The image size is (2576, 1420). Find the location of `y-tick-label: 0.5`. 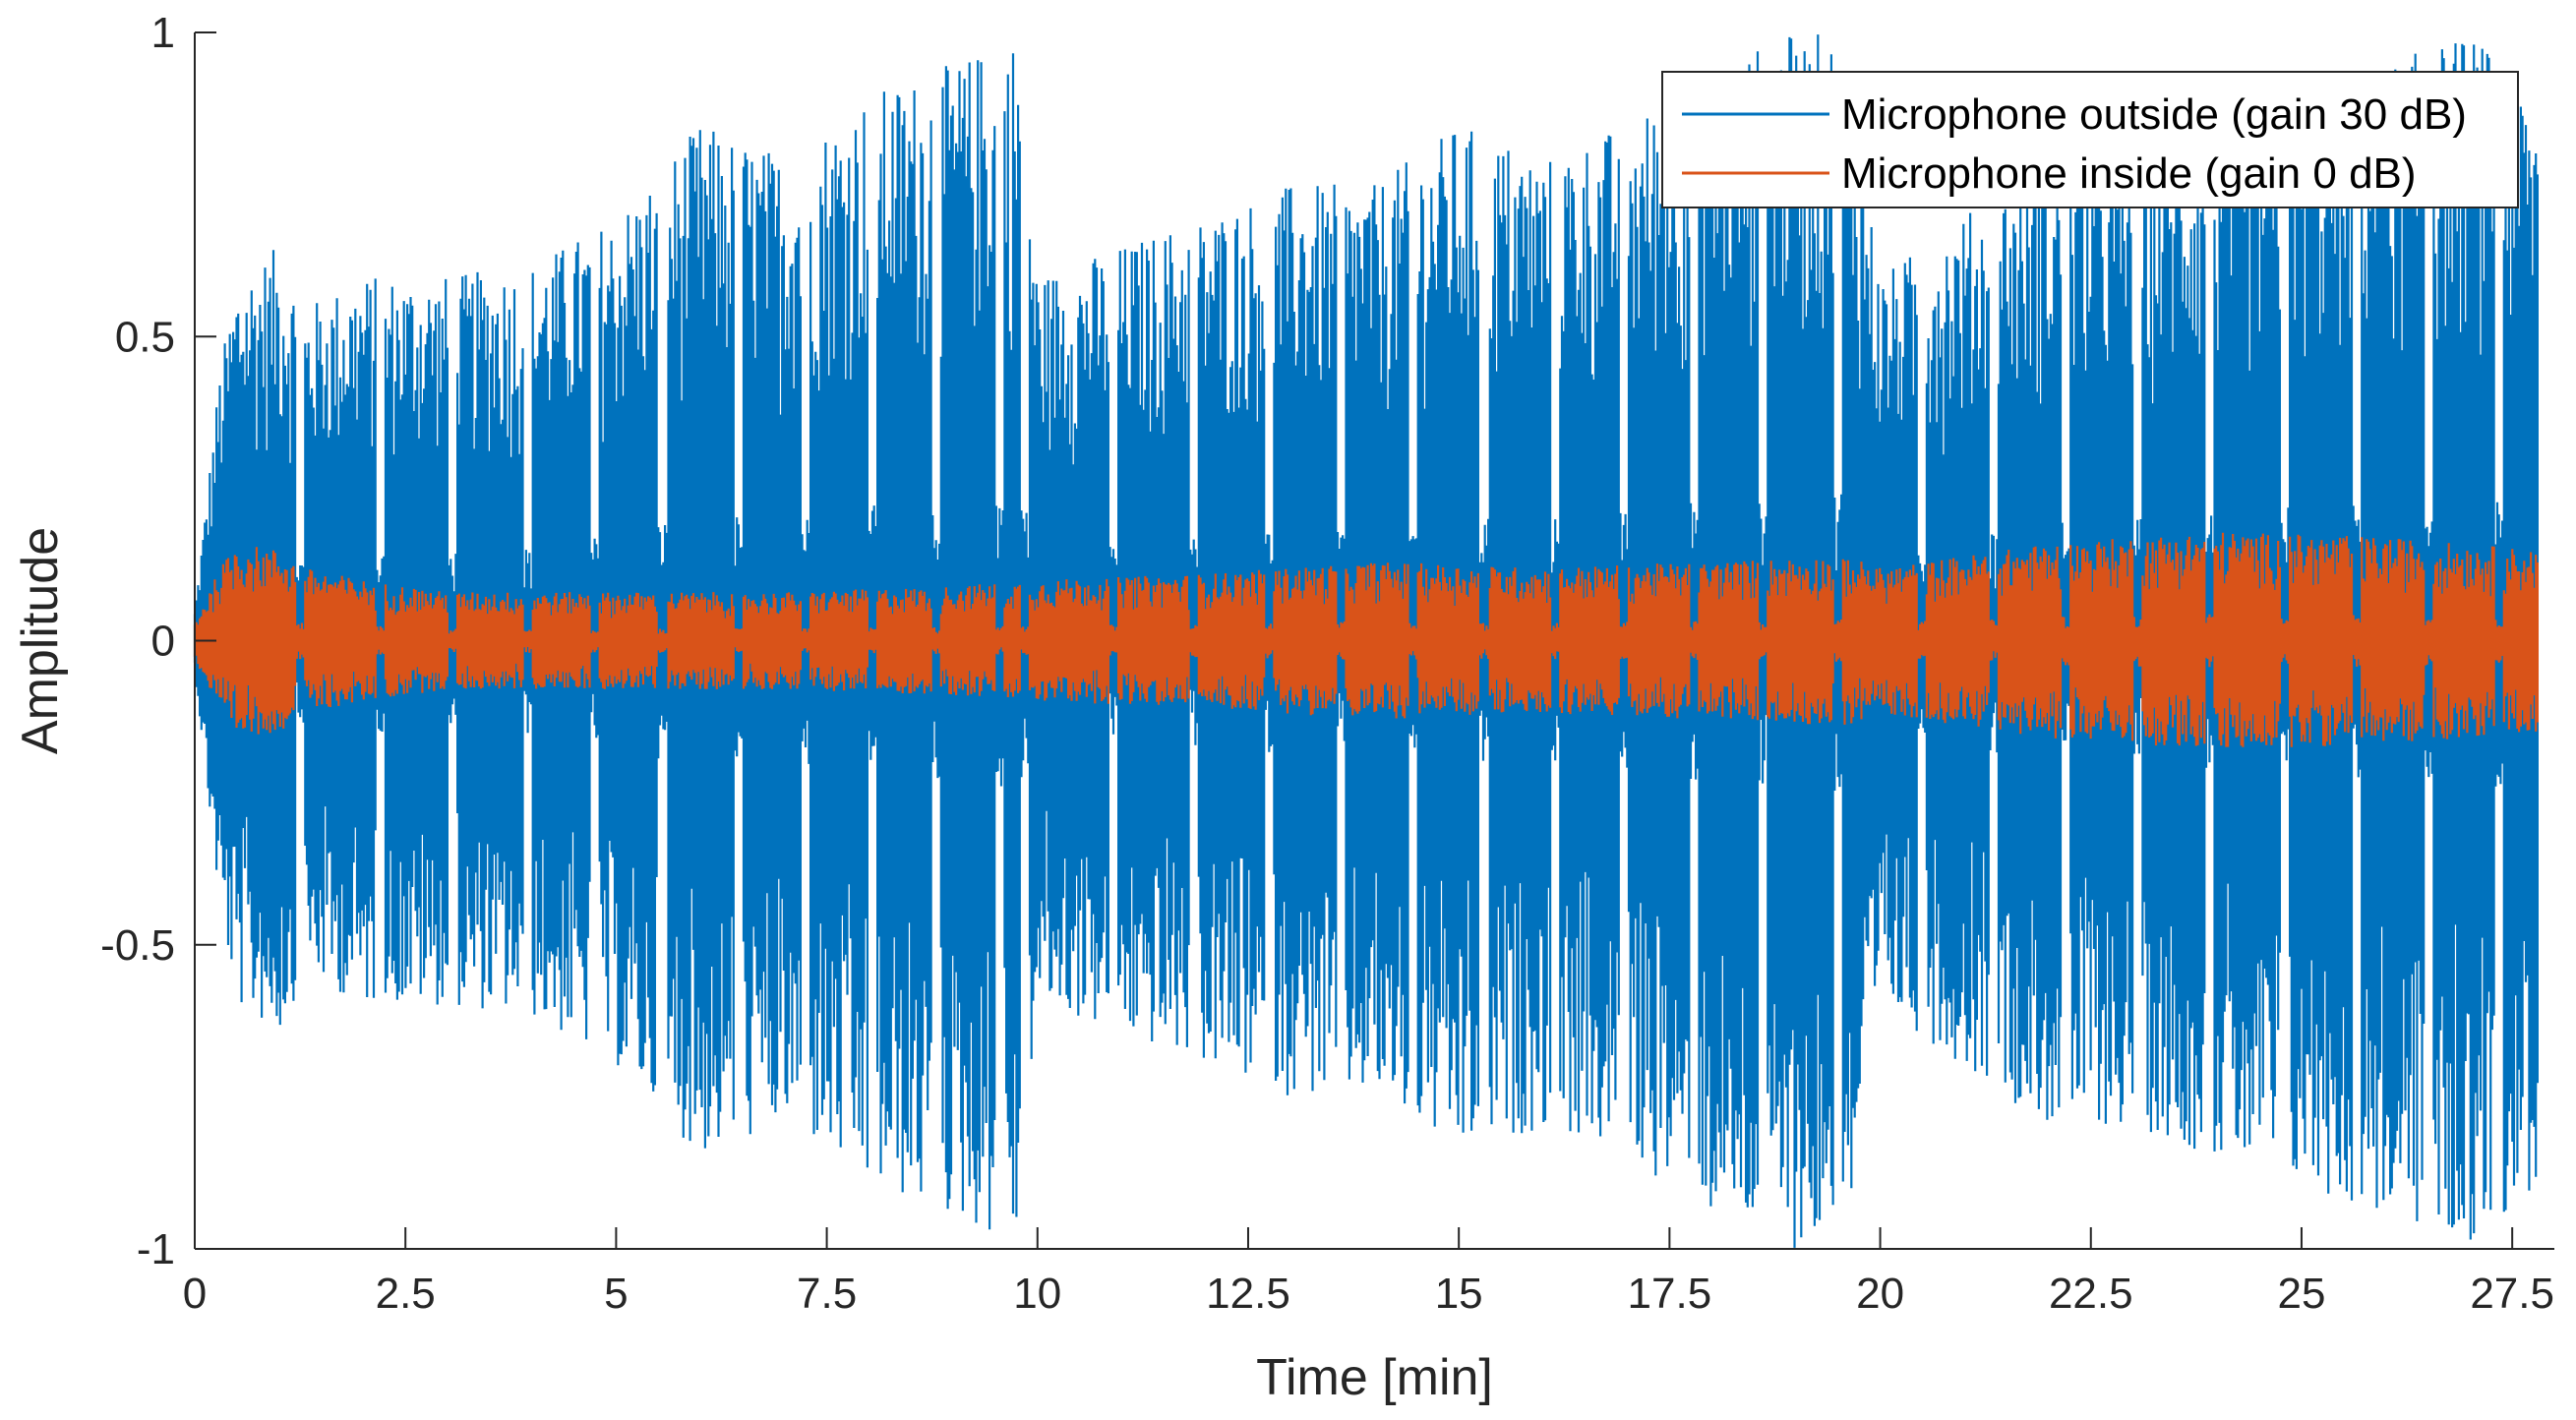

y-tick-label: 0.5 is located at coordinates (145, 337).